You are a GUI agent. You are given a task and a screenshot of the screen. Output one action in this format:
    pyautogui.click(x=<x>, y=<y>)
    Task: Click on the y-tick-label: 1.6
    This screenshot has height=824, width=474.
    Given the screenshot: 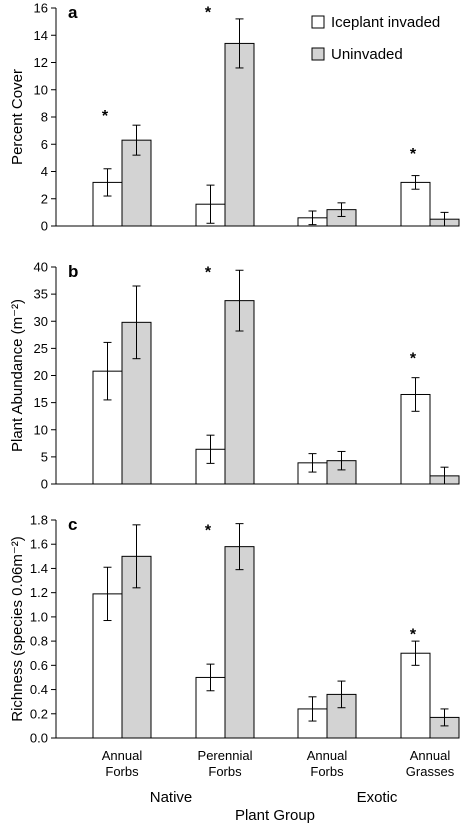 What is the action you would take?
    pyautogui.click(x=39, y=544)
    